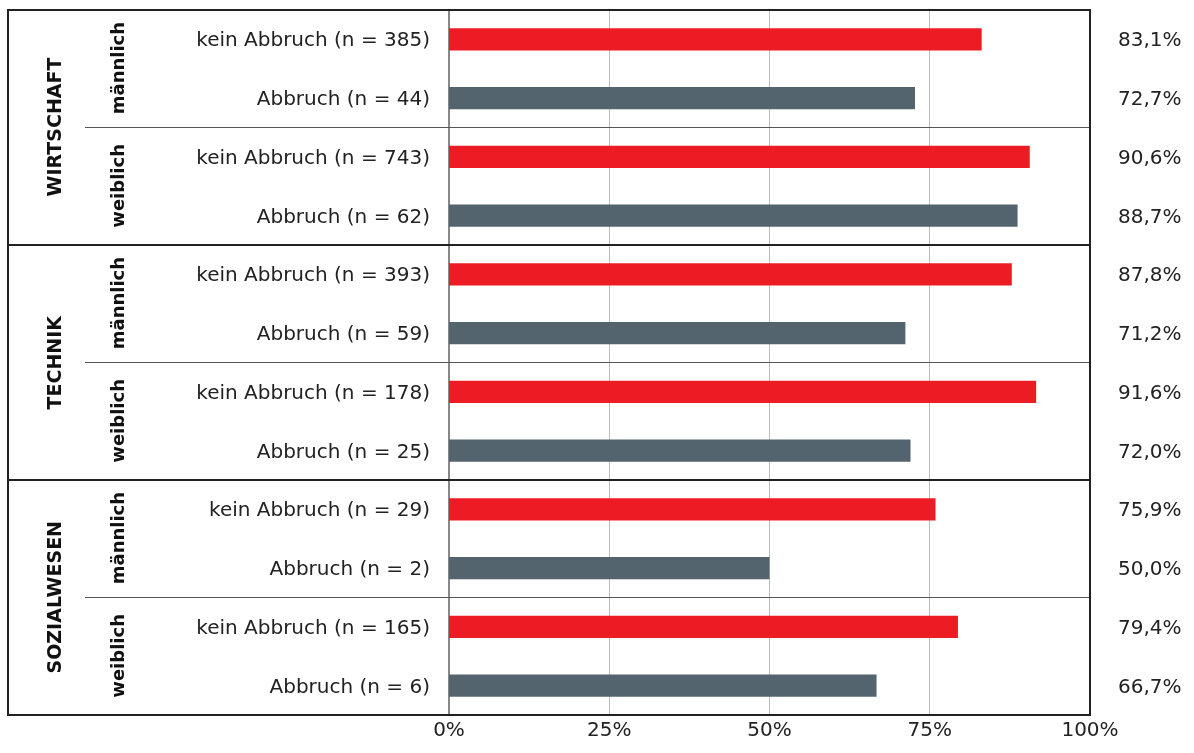 Image resolution: width=1194 pixels, height=753 pixels. What do you see at coordinates (1150, 568) in the screenshot?
I see `data-label: 50,0%` at bounding box center [1150, 568].